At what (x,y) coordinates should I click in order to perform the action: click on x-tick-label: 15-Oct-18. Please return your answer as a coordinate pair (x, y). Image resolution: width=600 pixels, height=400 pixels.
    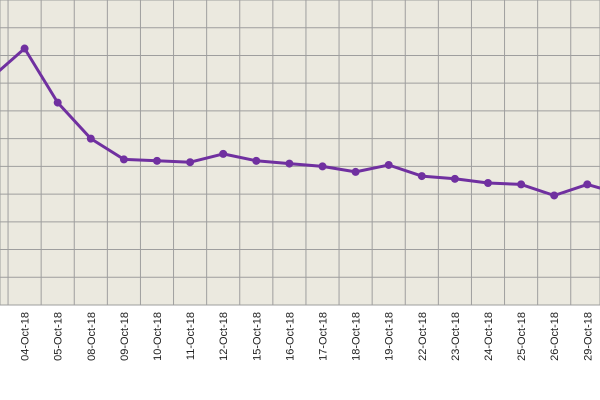
    Looking at the image, I should click on (257, 336).